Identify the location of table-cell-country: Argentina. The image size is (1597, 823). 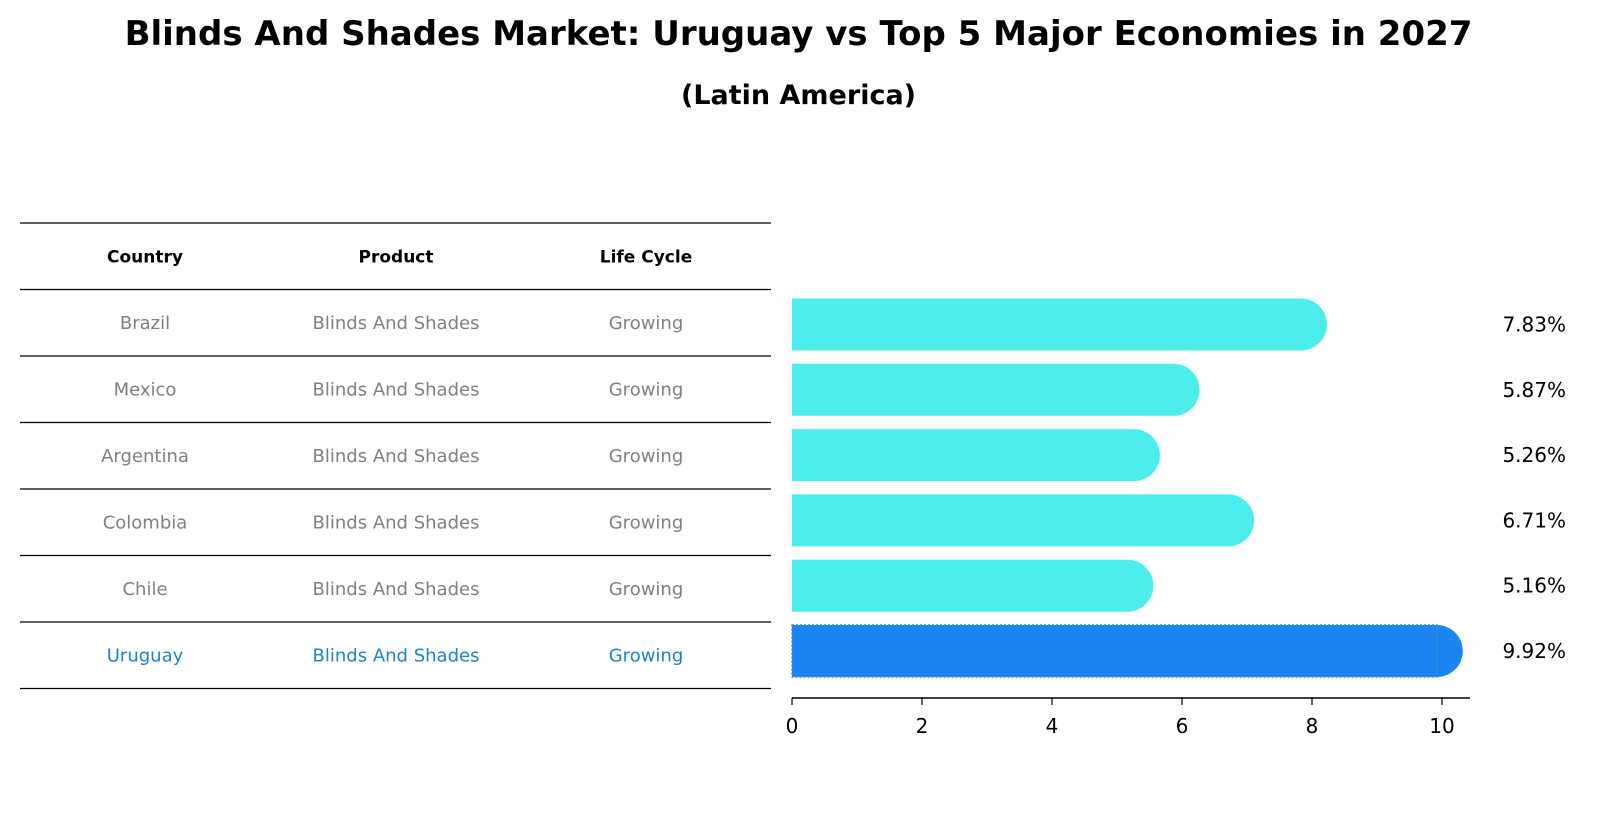
(145, 456).